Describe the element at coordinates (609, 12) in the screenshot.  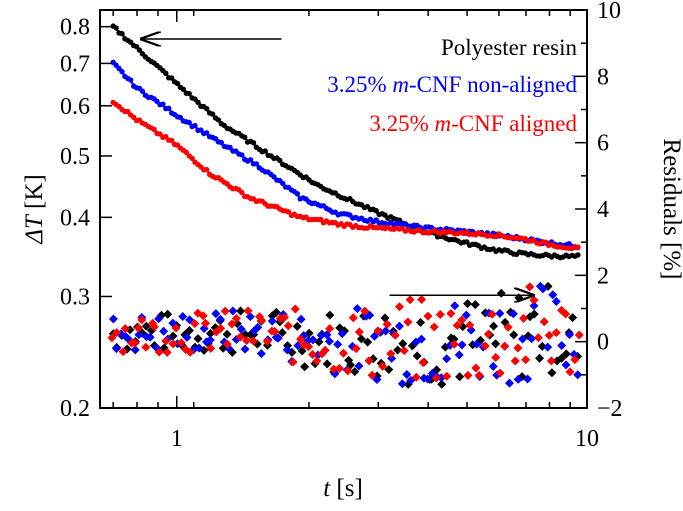
I see `y-right-tick-label: 10` at that location.